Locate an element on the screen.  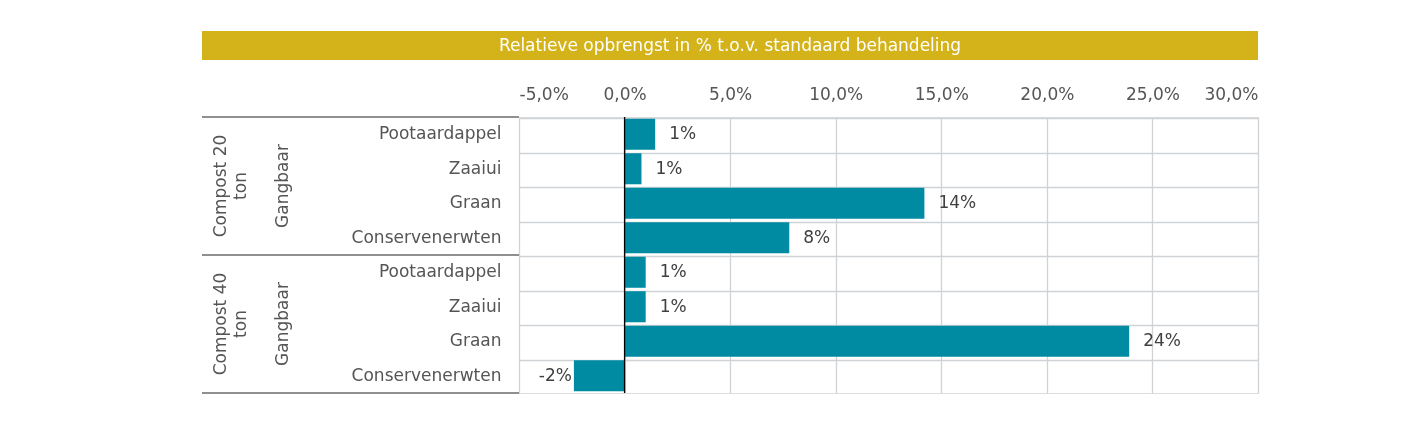
x-tick-label: 25,0% is located at coordinates (1152, 93).